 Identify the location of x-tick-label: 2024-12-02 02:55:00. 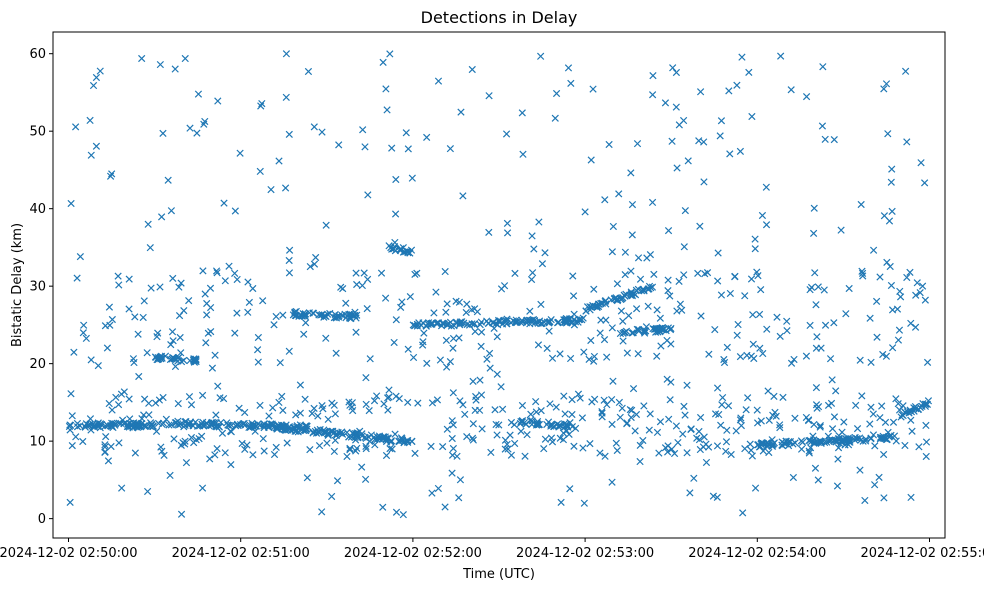
(922, 553).